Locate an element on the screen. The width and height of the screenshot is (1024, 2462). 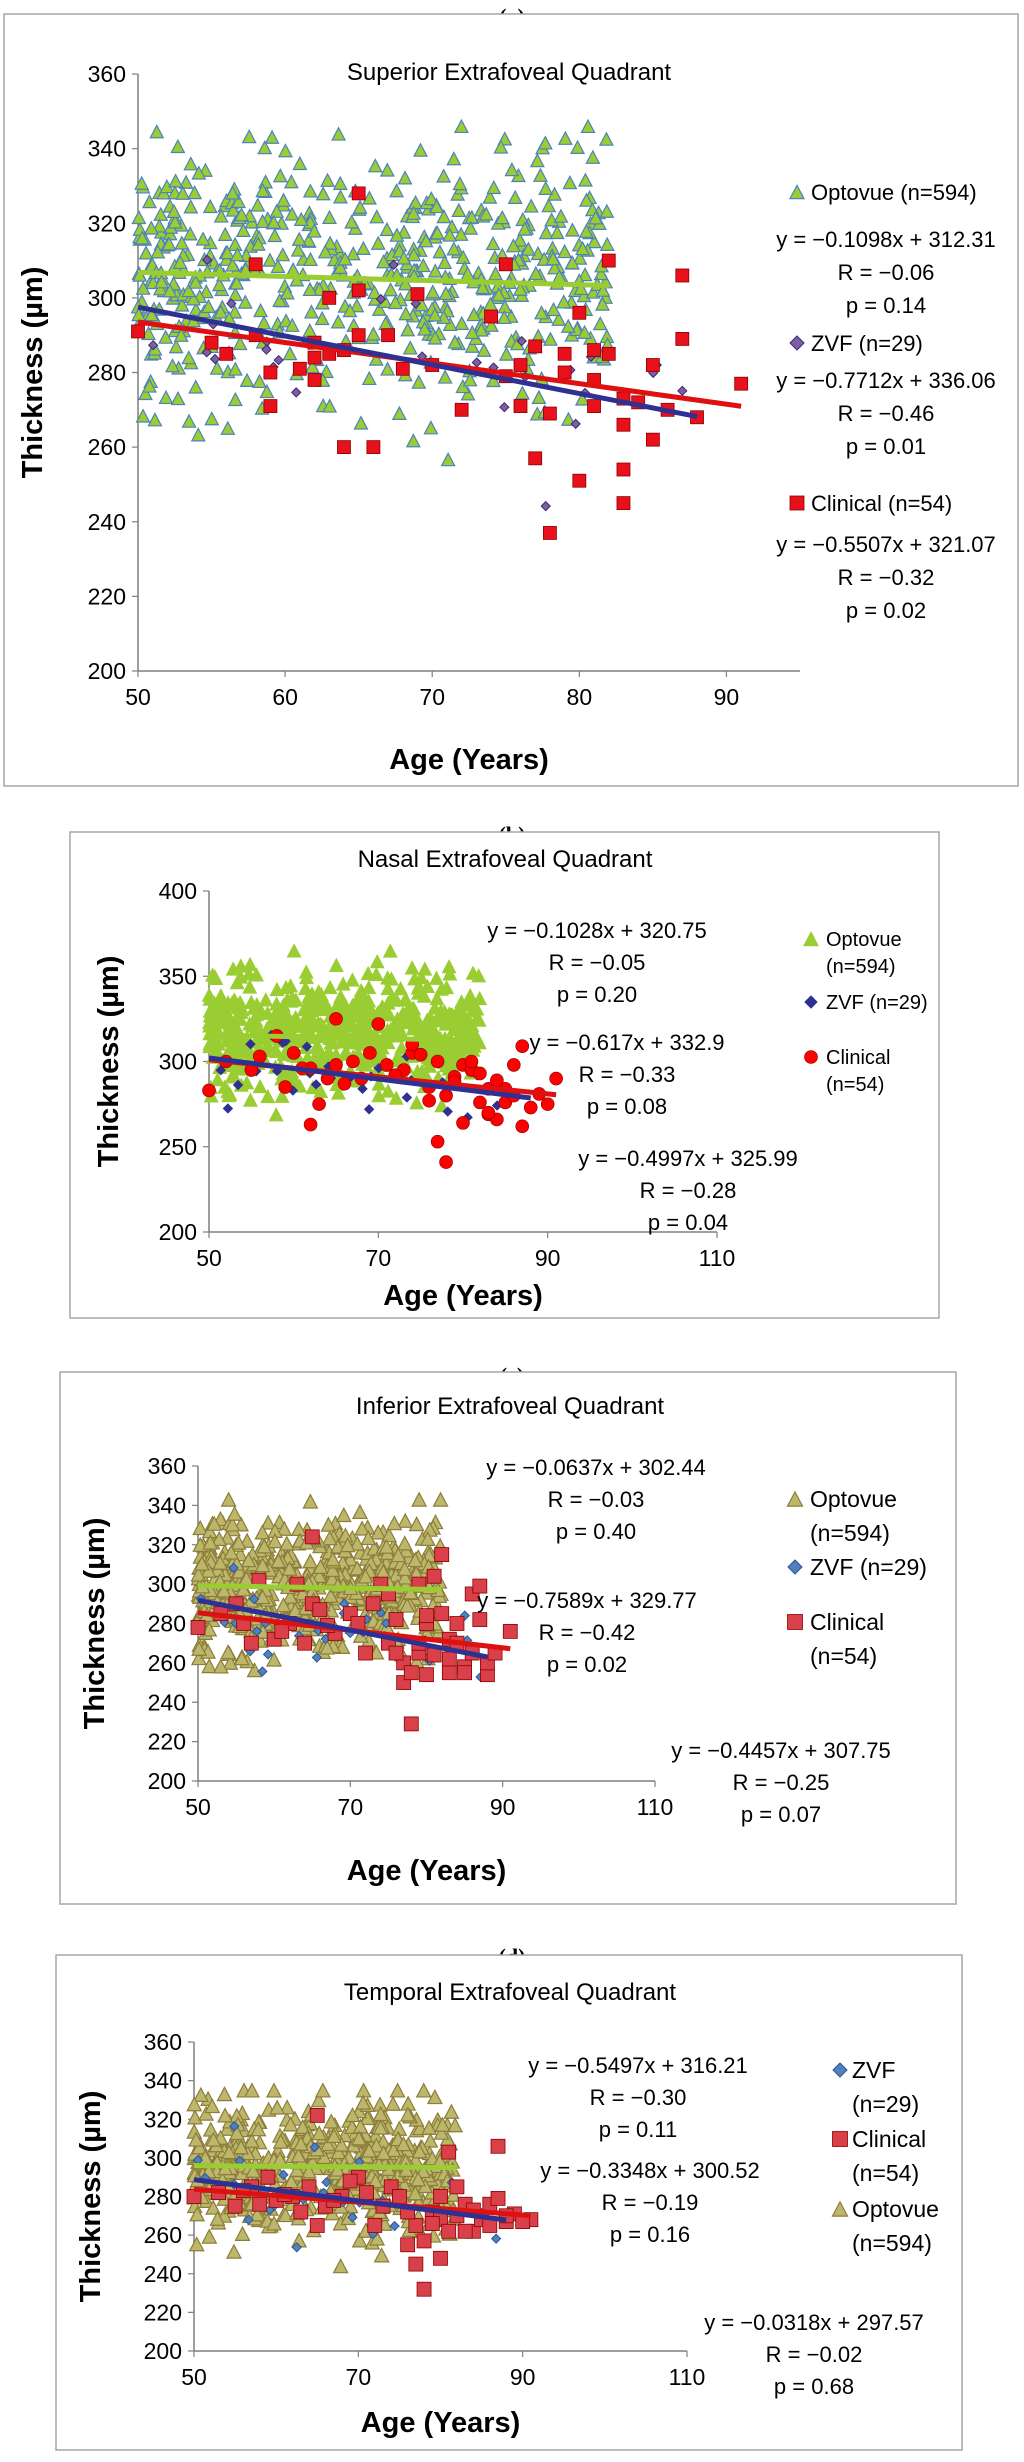
r-value-text: R = −0.05 is located at coordinates (597, 962).